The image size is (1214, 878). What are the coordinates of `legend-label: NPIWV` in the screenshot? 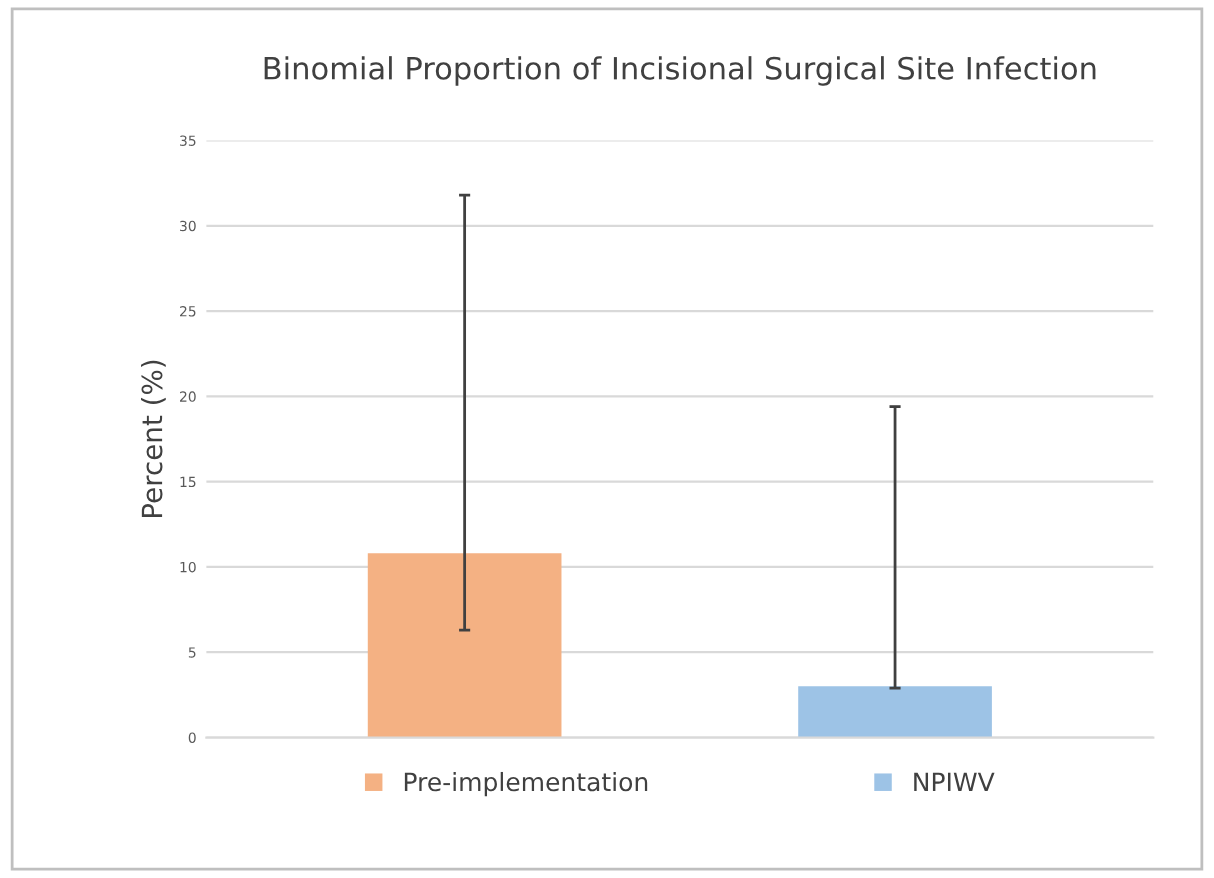 It's located at (954, 781).